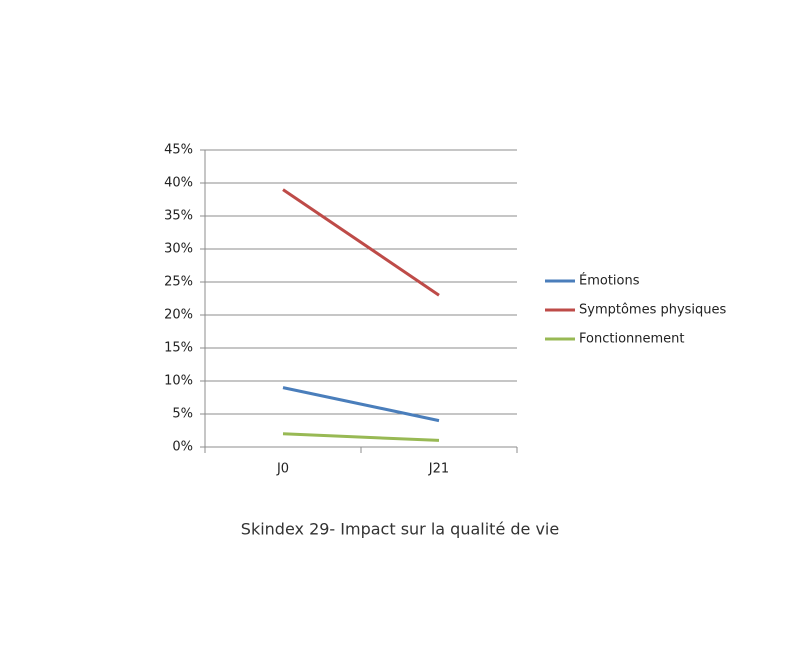 The width and height of the screenshot is (800, 667). I want to click on y-tick-label: 35%, so click(178, 216).